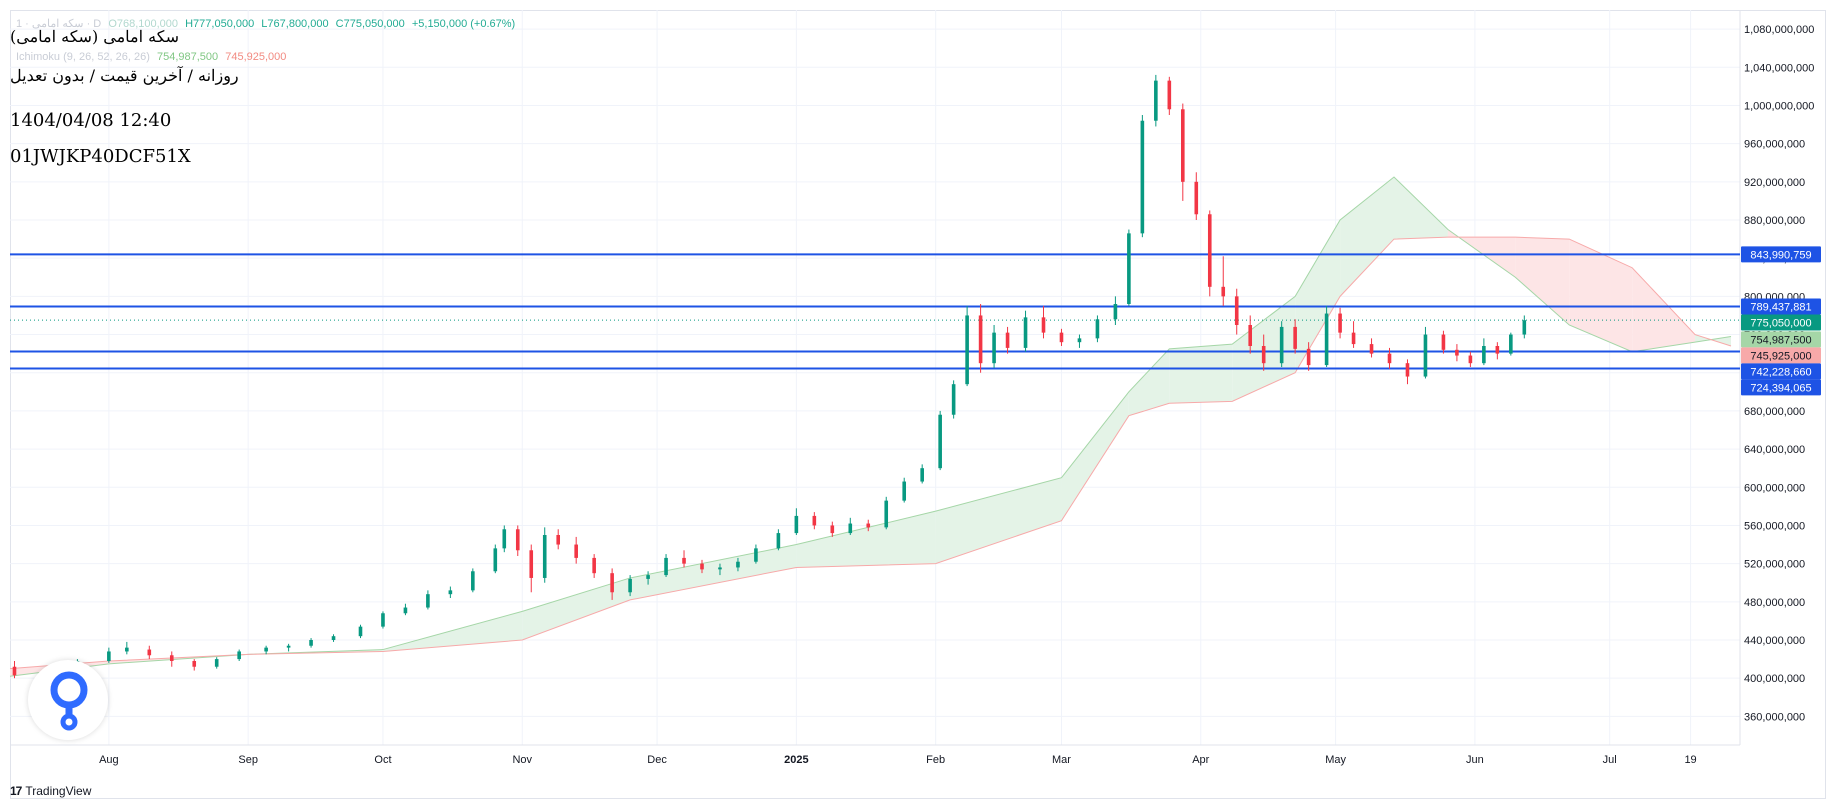 The image size is (1836, 809). I want to click on y-tick-label: 960,000,000, so click(1774, 145).